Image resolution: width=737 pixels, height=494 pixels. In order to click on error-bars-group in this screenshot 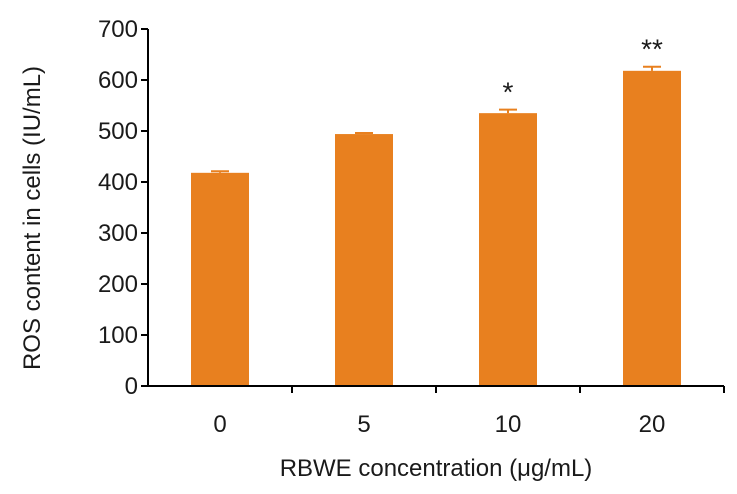, I will do `click(436, 119)`.